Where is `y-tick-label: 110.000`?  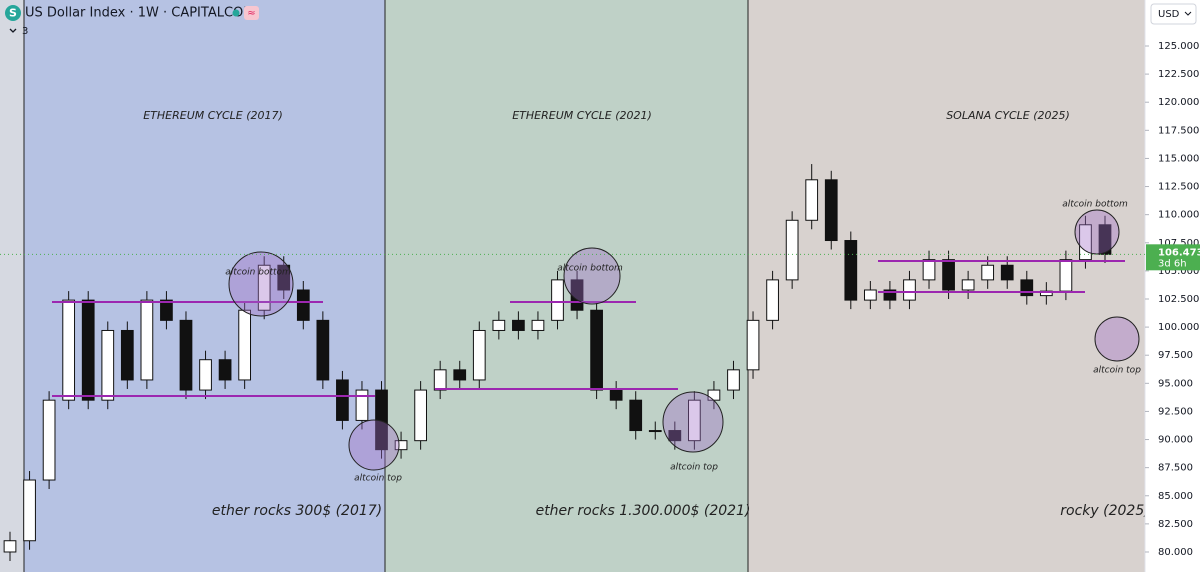
y-tick-label: 110.000 is located at coordinates (1178, 215).